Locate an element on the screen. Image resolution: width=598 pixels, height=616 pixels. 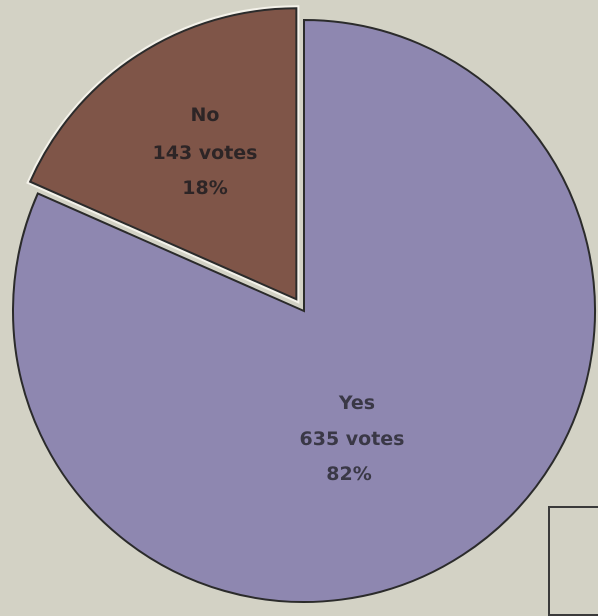
yes-slice-percent-label: 82% is located at coordinates (348, 474).